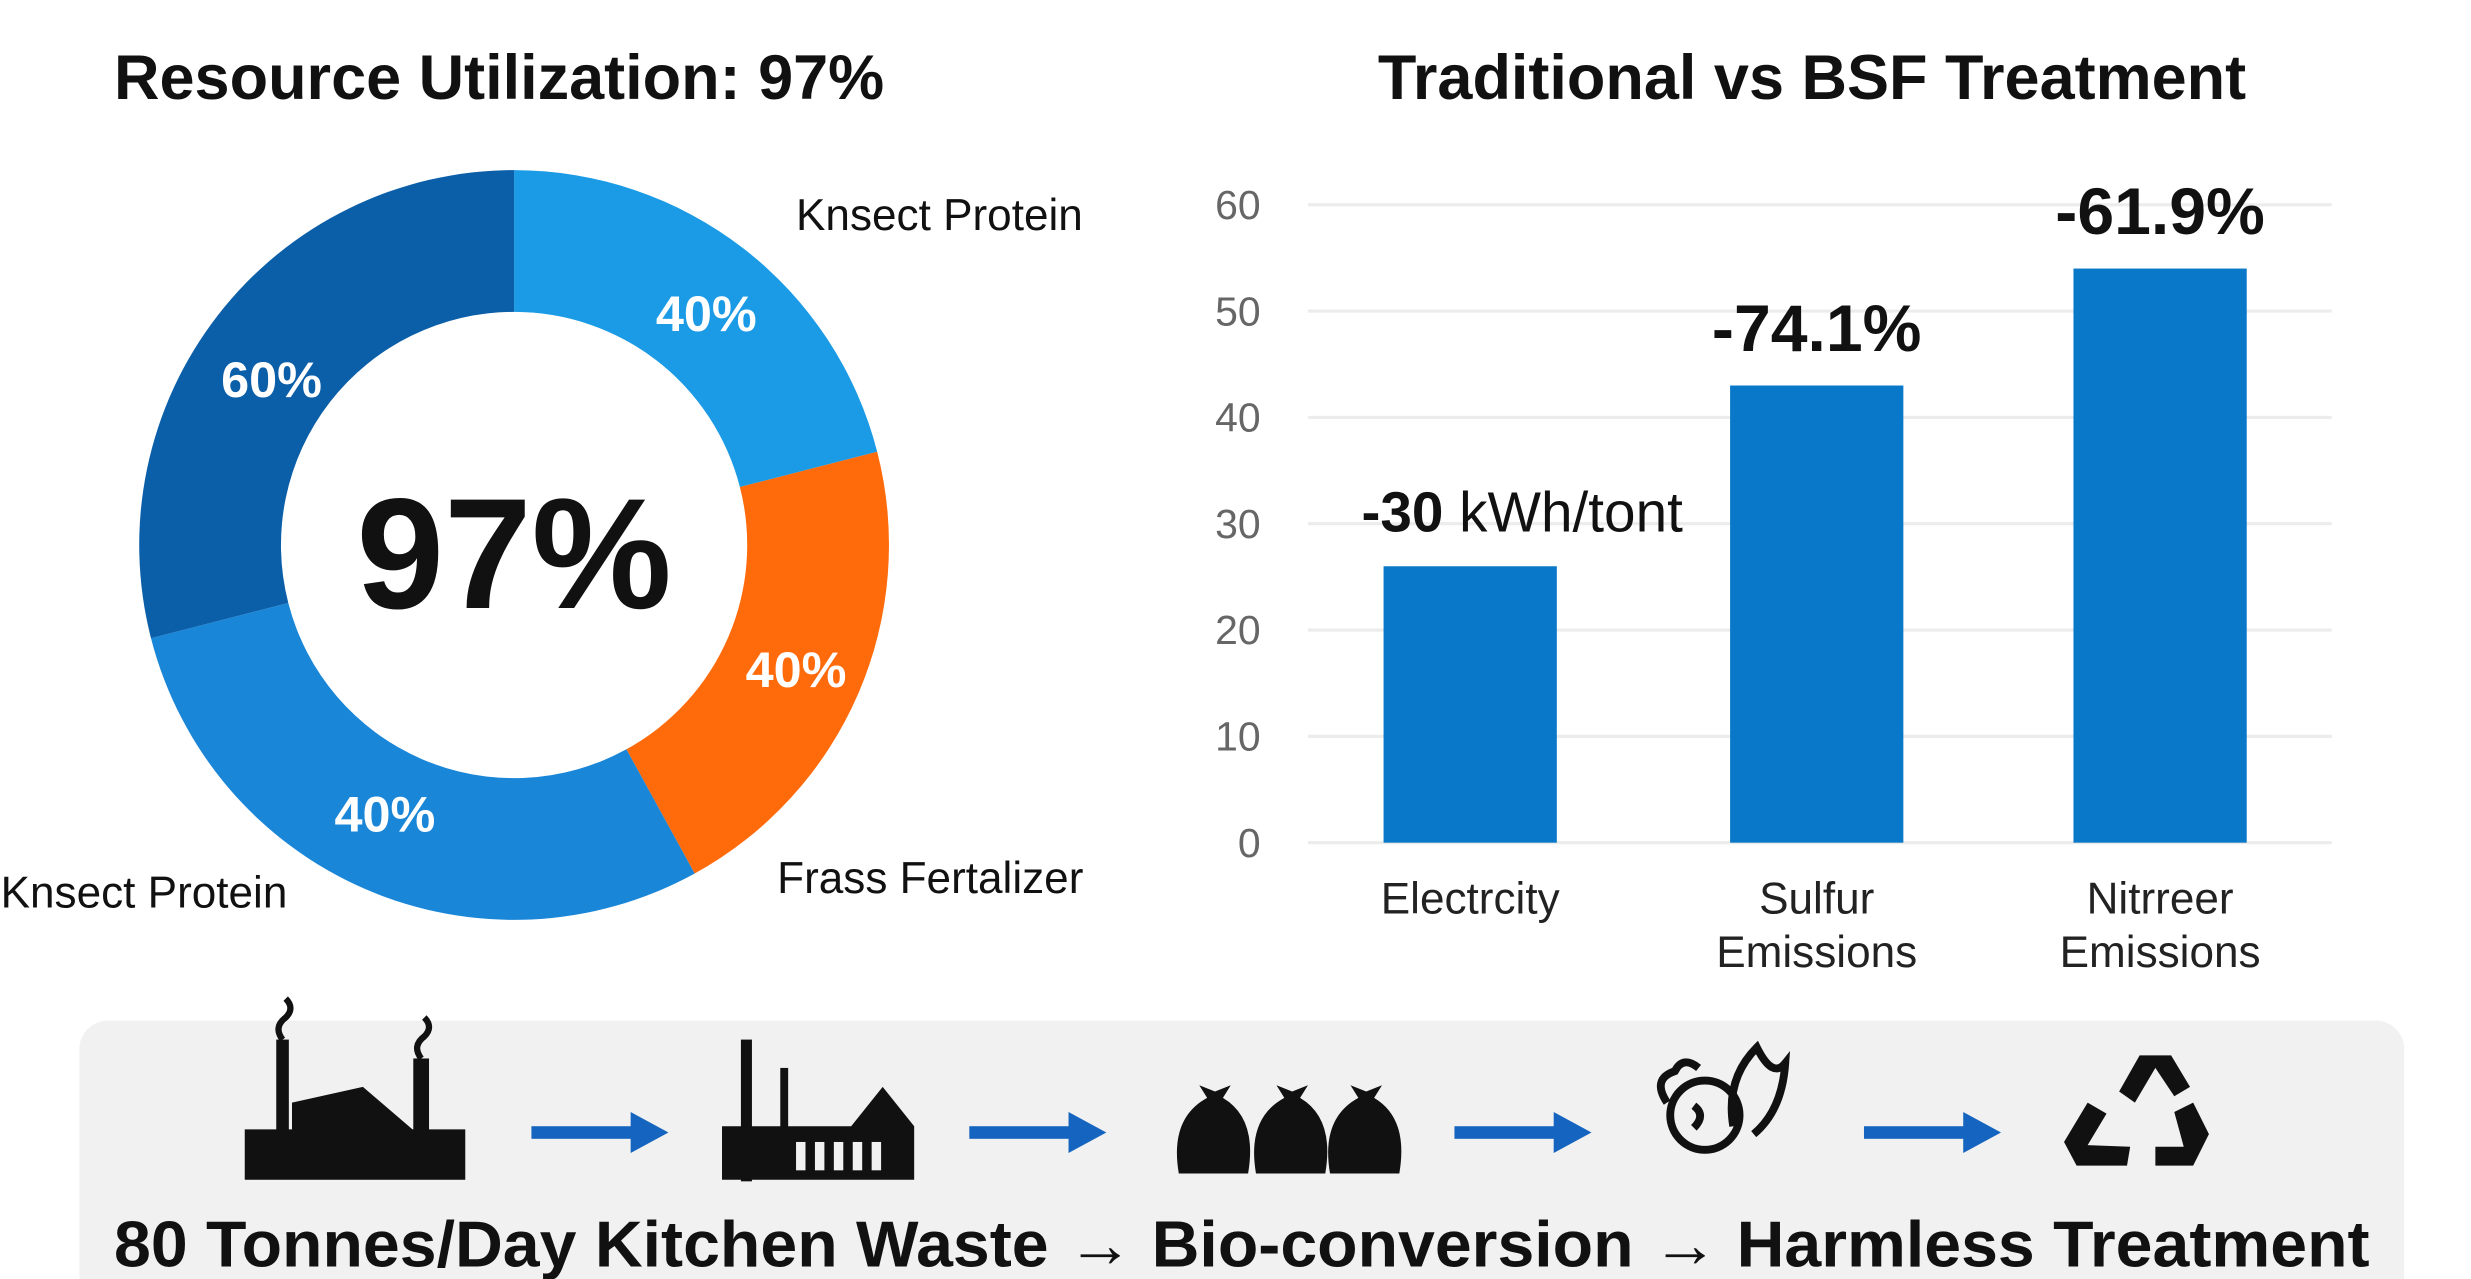  What do you see at coordinates (1238, 205) in the screenshot?
I see `y-tick-label: 60` at bounding box center [1238, 205].